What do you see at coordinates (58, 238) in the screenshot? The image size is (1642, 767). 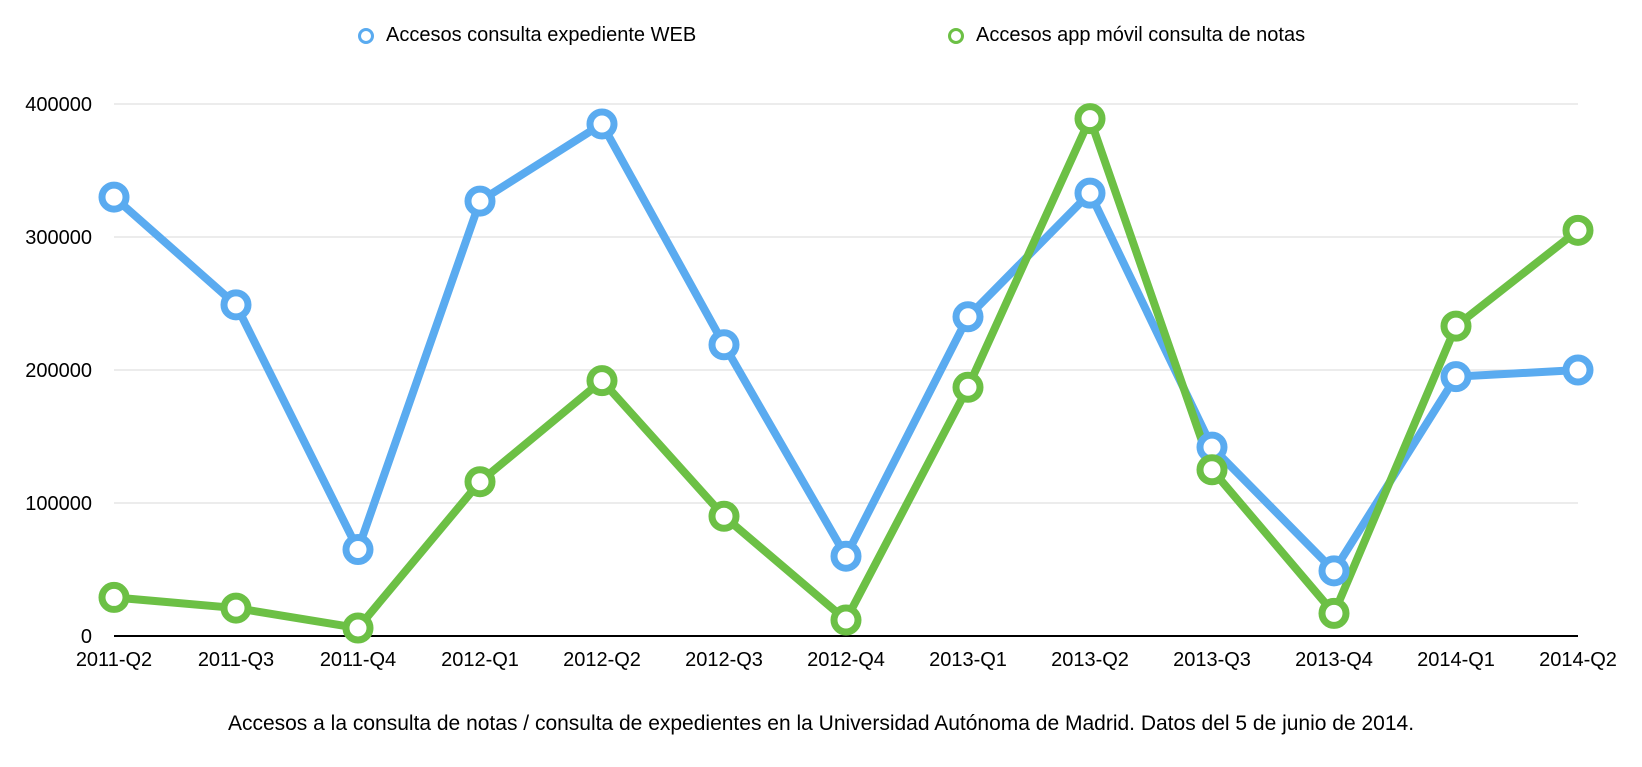 I see `y-tick-label: 300000` at bounding box center [58, 238].